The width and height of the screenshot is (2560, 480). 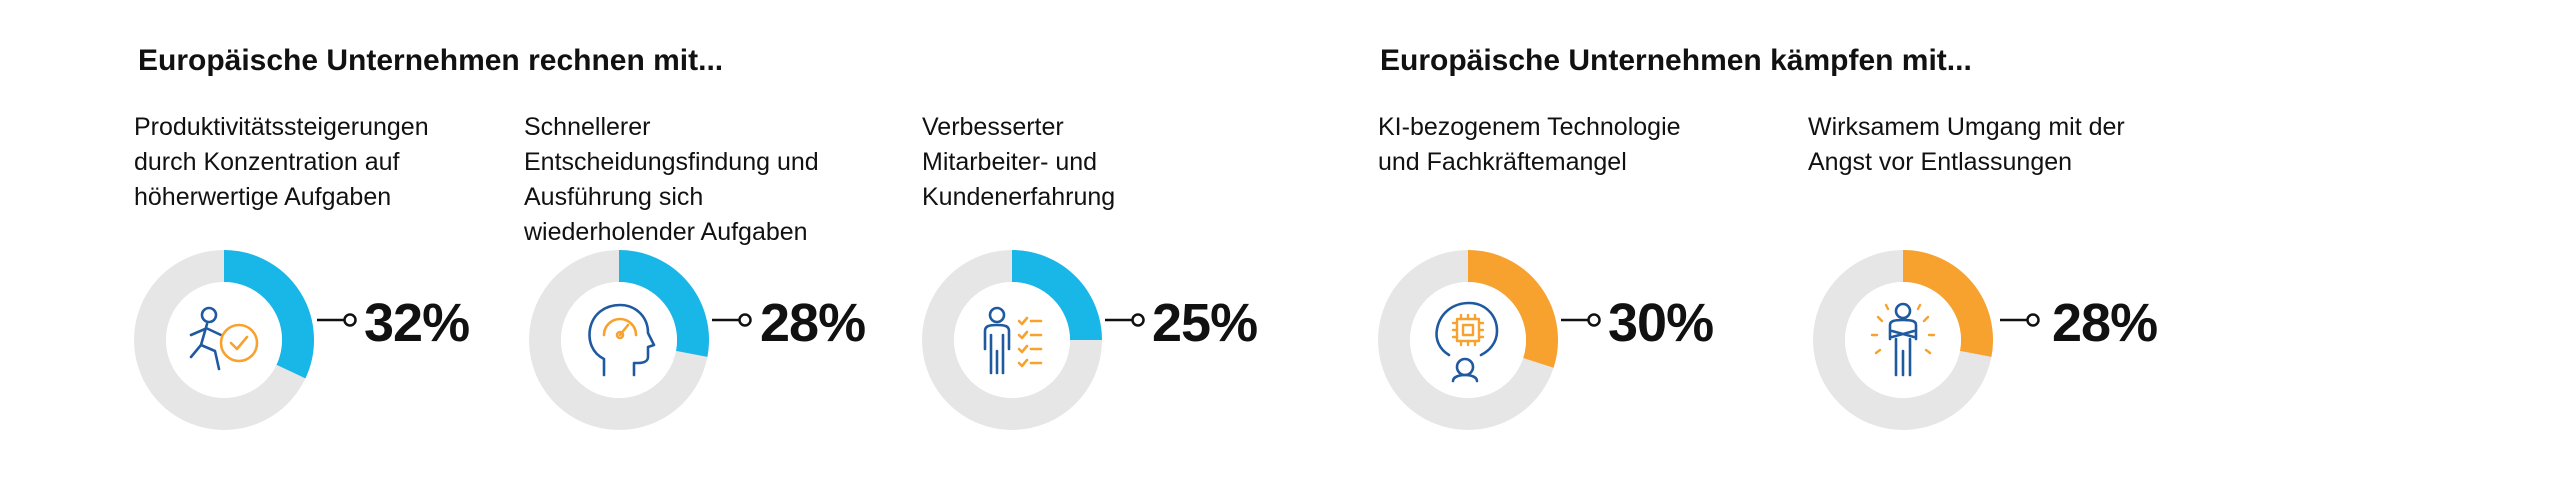 I want to click on person-checklist-icon, so click(x=1013, y=340).